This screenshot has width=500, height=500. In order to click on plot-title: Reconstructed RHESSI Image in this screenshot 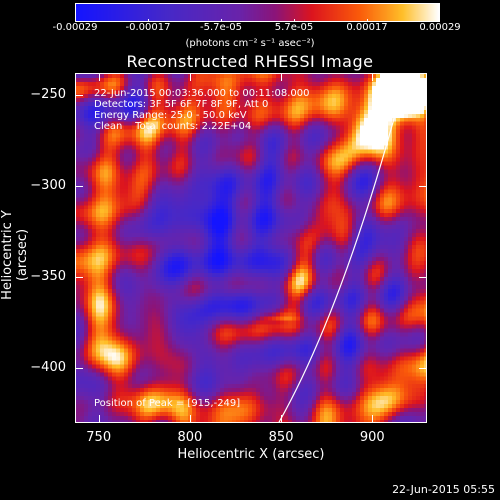, I will do `click(250, 61)`.